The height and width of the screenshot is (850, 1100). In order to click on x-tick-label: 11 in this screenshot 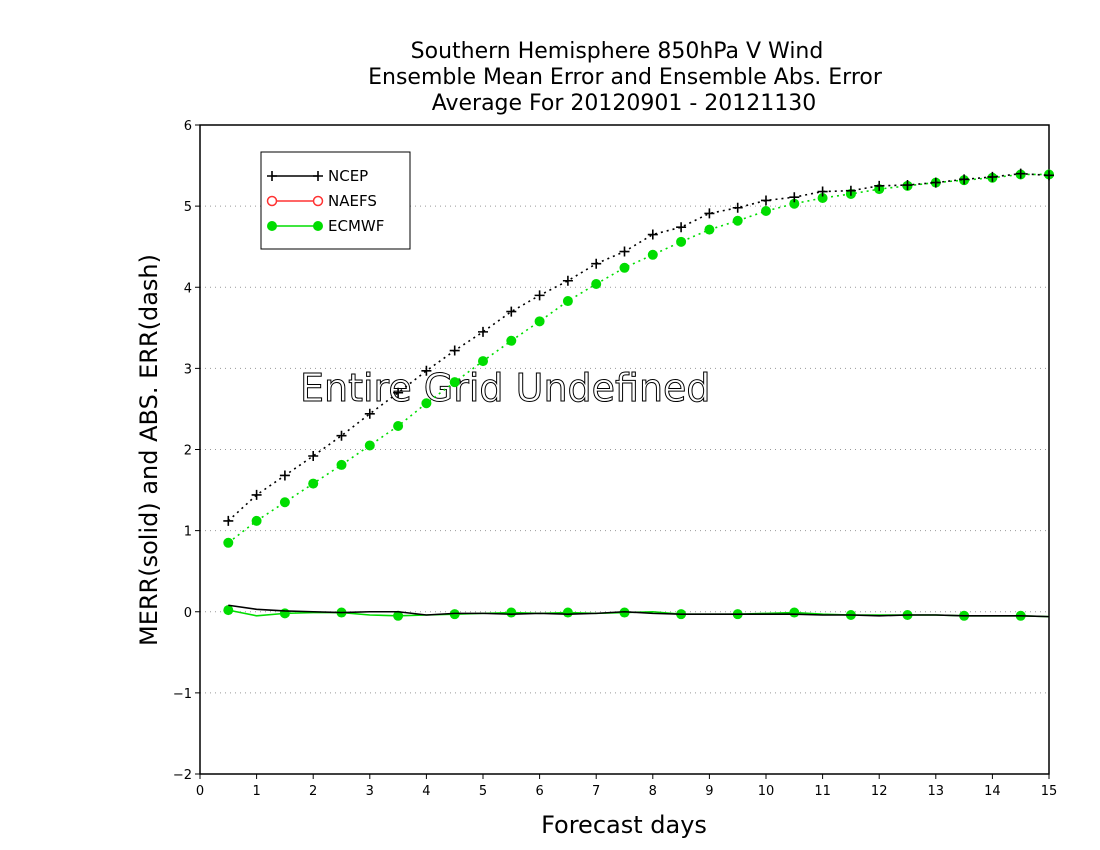, I will do `click(822, 791)`.